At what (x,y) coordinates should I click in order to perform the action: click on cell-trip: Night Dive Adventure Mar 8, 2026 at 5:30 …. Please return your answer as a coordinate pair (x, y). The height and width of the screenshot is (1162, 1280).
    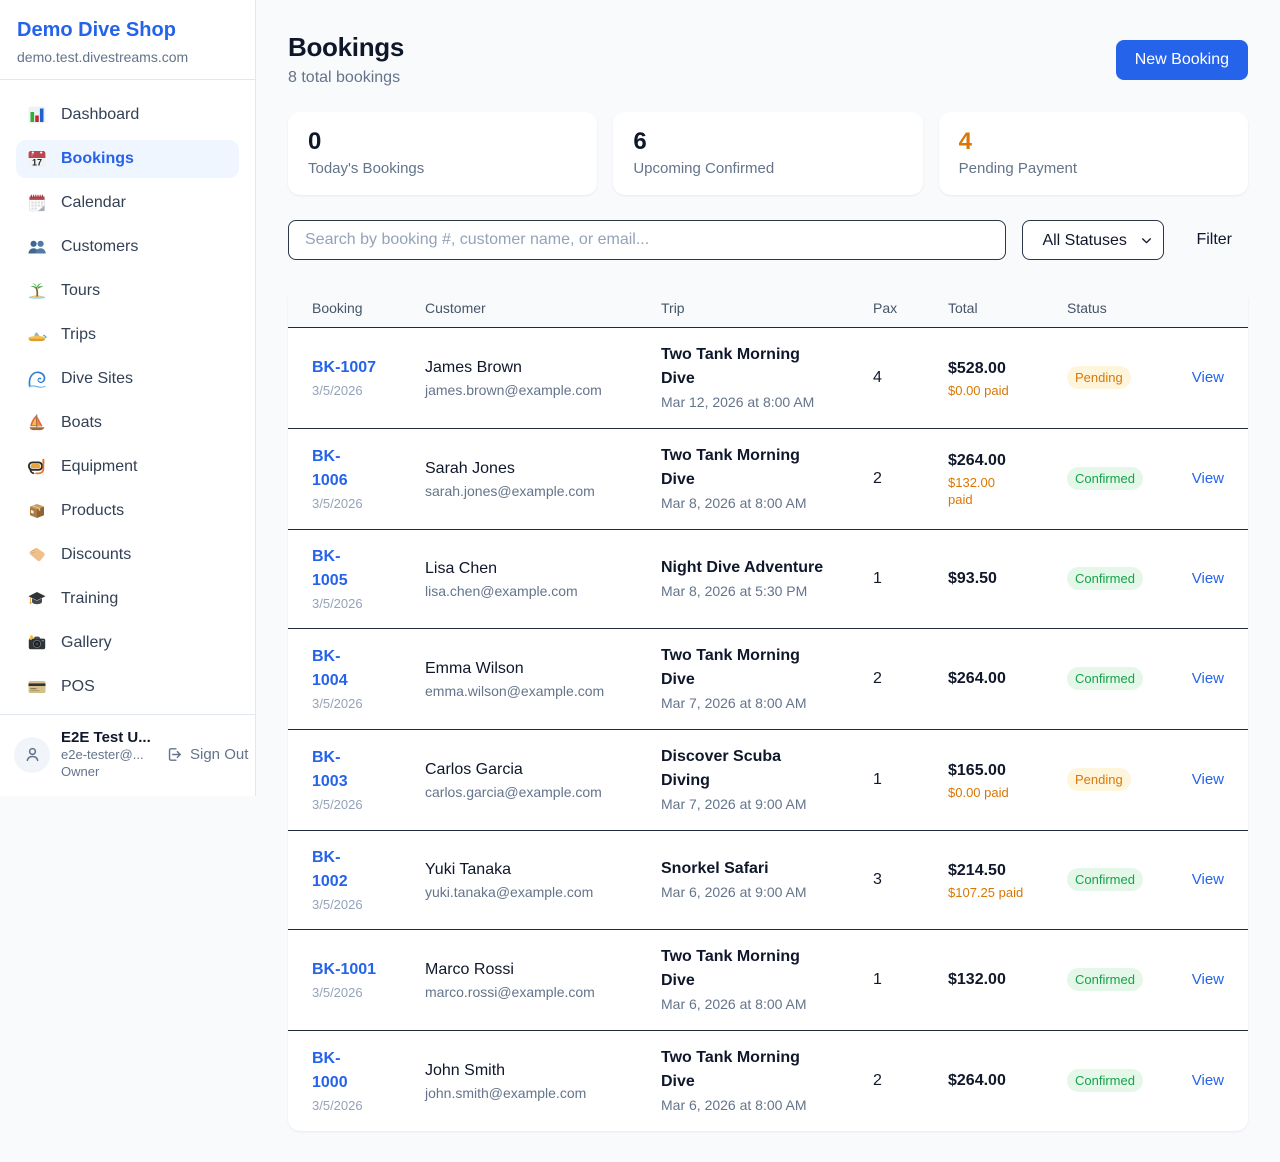
    Looking at the image, I should click on (743, 579).